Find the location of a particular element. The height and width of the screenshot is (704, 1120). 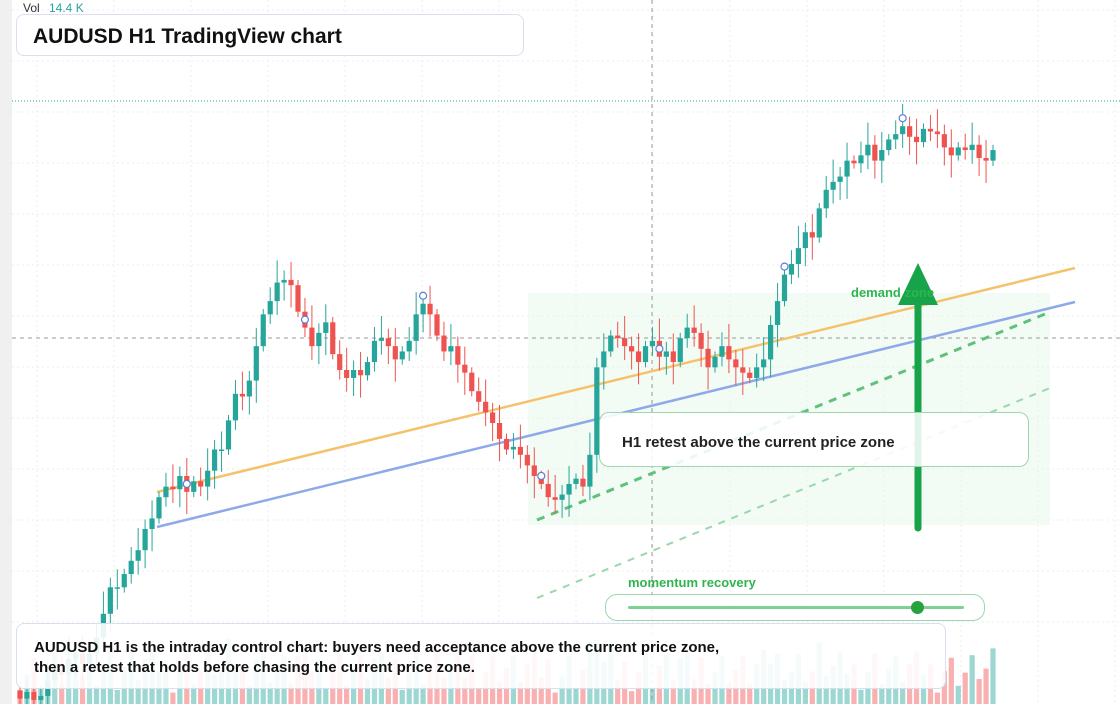

momentum-slider-track is located at coordinates (796, 607).